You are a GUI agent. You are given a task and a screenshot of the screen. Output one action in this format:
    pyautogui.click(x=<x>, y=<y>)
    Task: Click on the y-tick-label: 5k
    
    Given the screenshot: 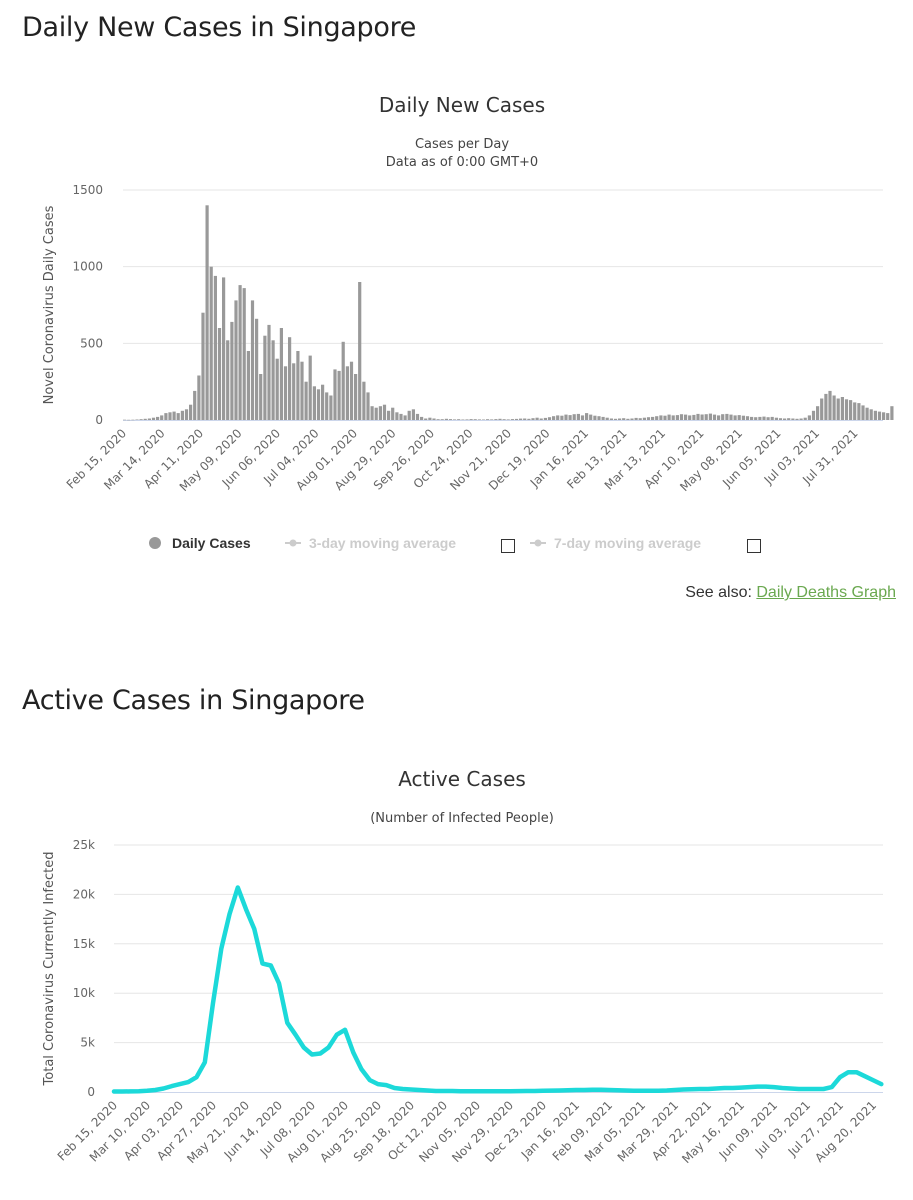 What is the action you would take?
    pyautogui.click(x=87, y=1043)
    